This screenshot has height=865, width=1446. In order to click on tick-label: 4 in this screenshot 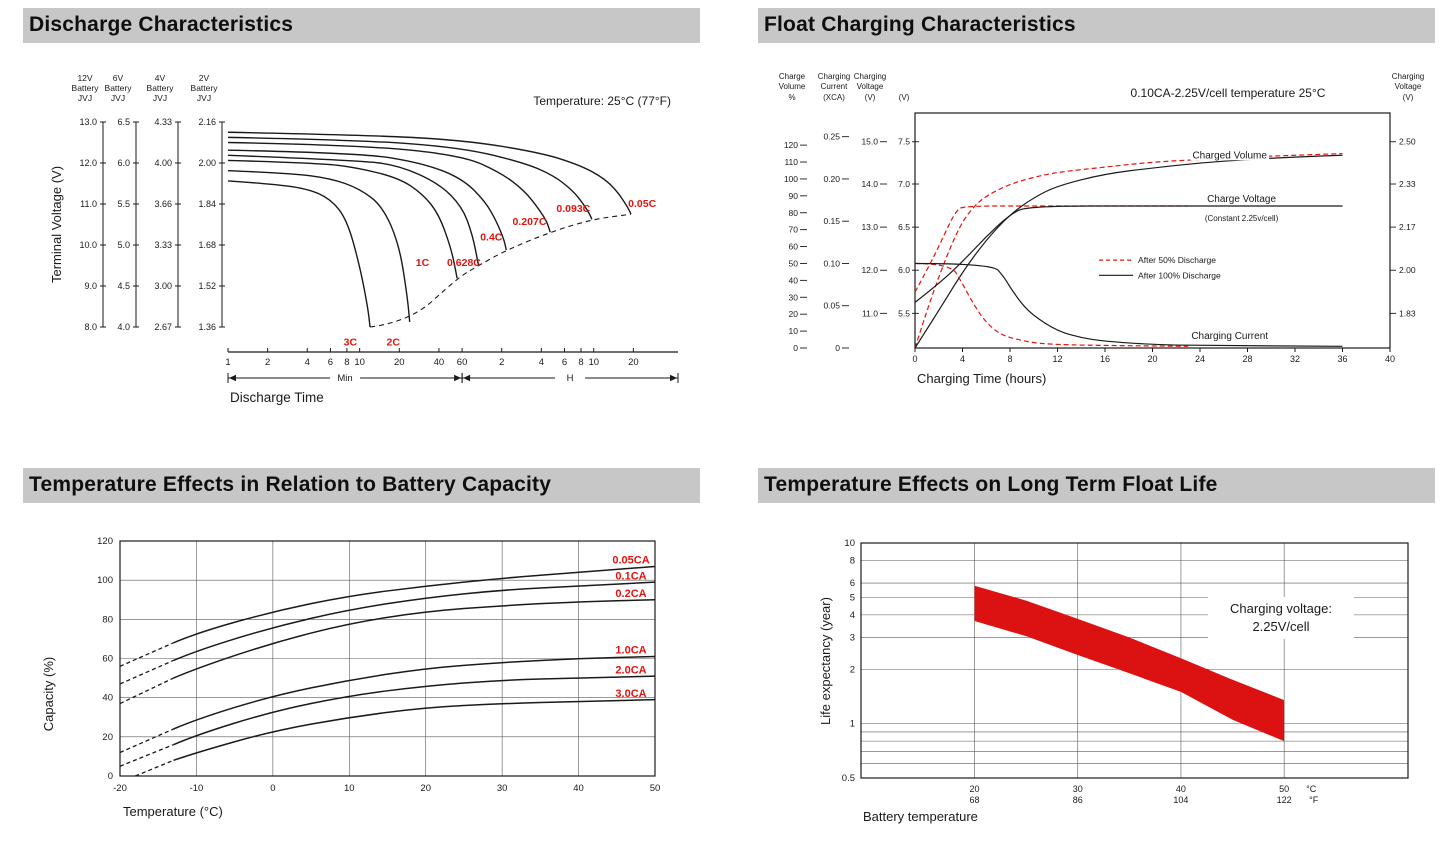, I will do `click(962, 359)`.